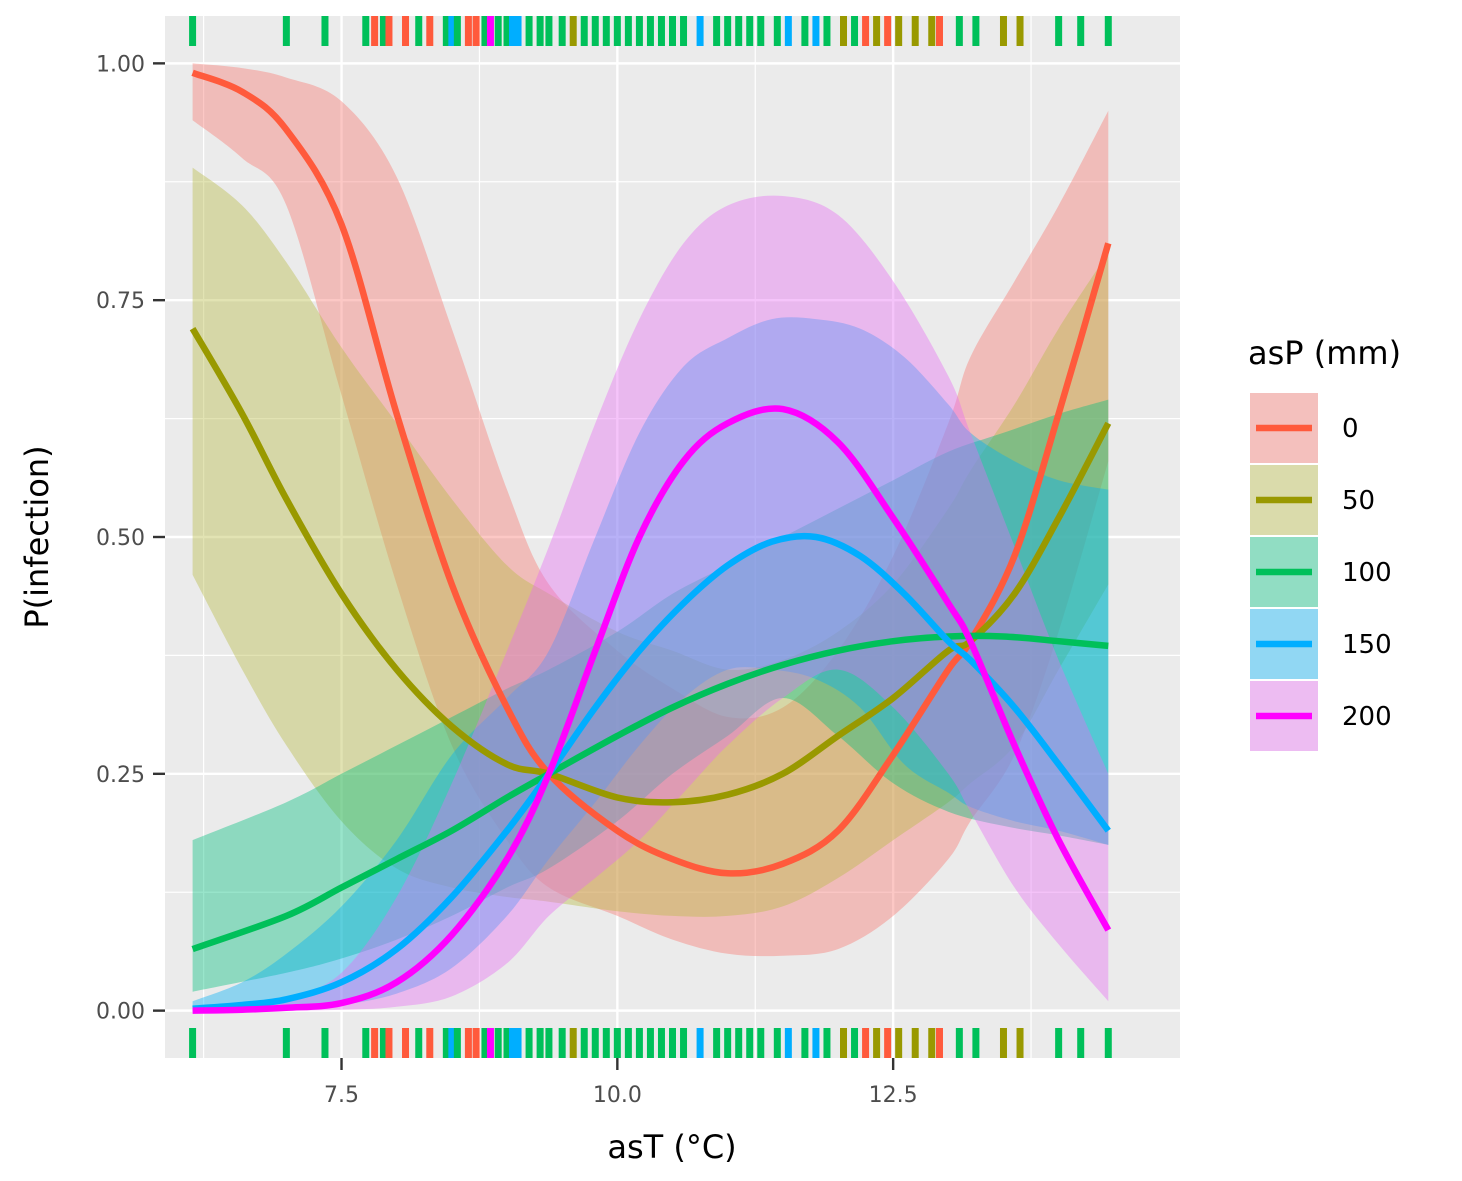  I want to click on rug-bottom, so click(650, 1043).